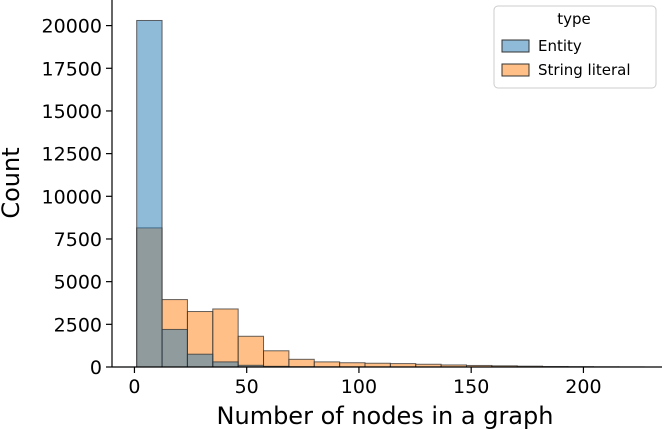 This screenshot has width=664, height=430. I want to click on x-tick-label-100: 100, so click(359, 387).